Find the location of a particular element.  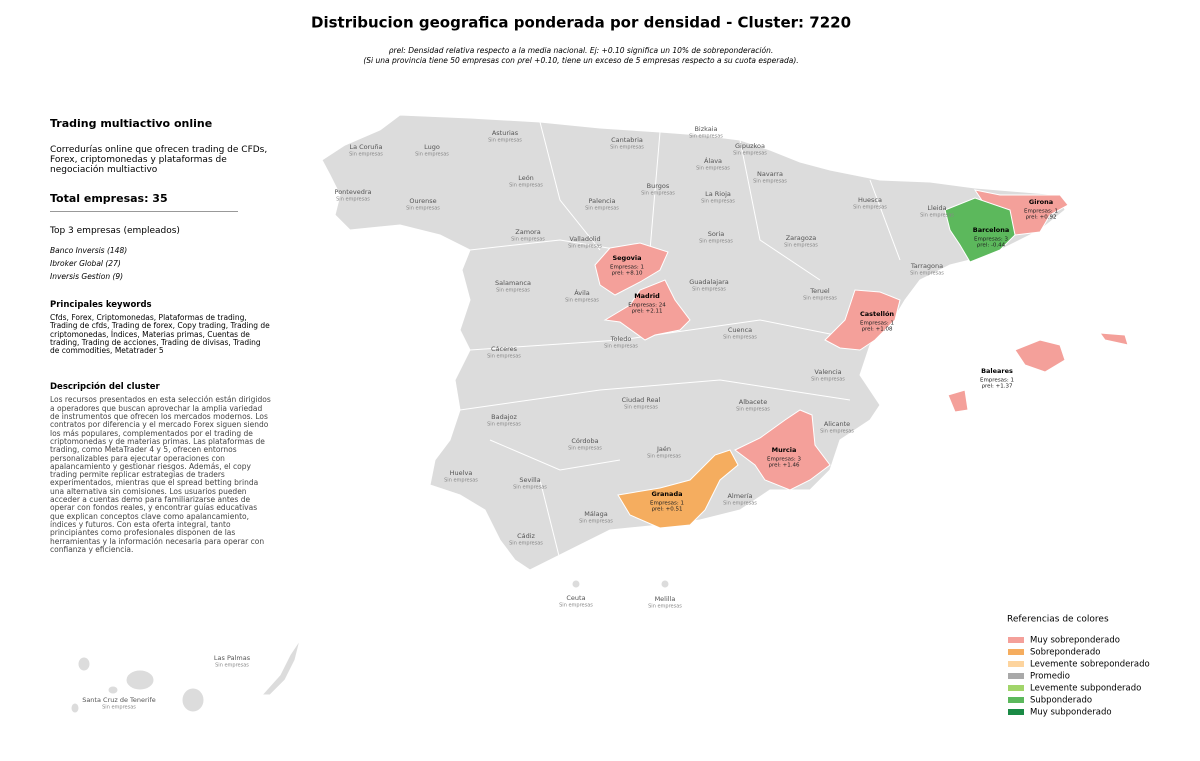

top-item: Ibroker Global (27) is located at coordinates (85, 263).